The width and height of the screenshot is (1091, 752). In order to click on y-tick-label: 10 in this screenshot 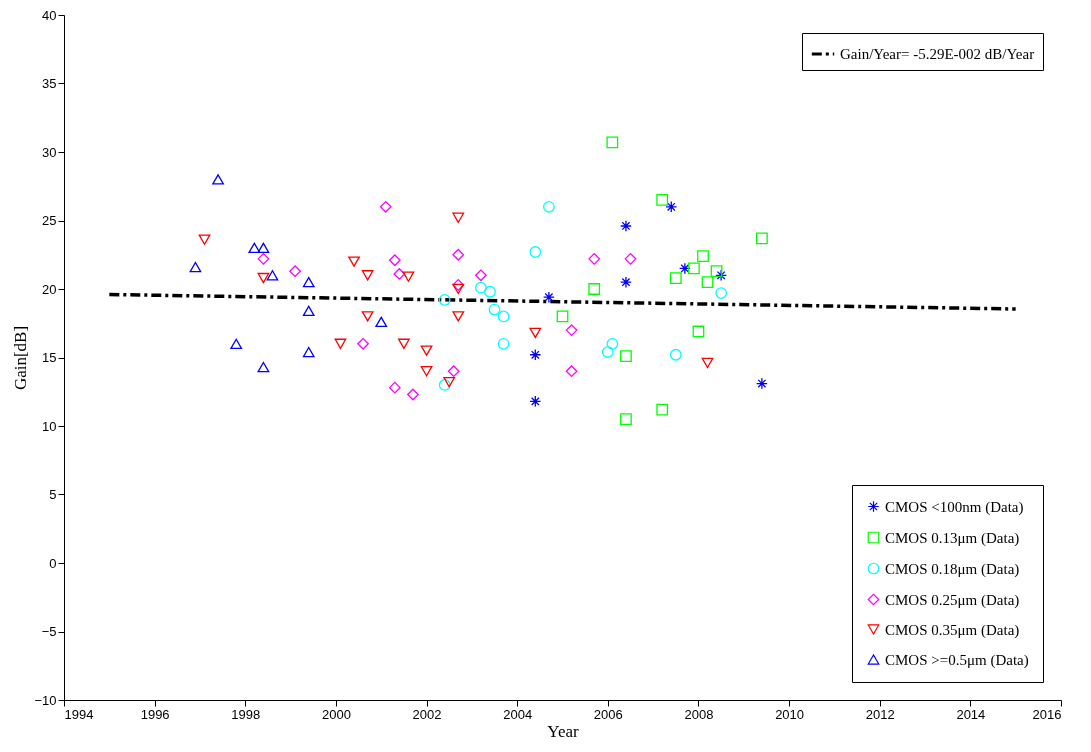, I will do `click(49, 426)`.